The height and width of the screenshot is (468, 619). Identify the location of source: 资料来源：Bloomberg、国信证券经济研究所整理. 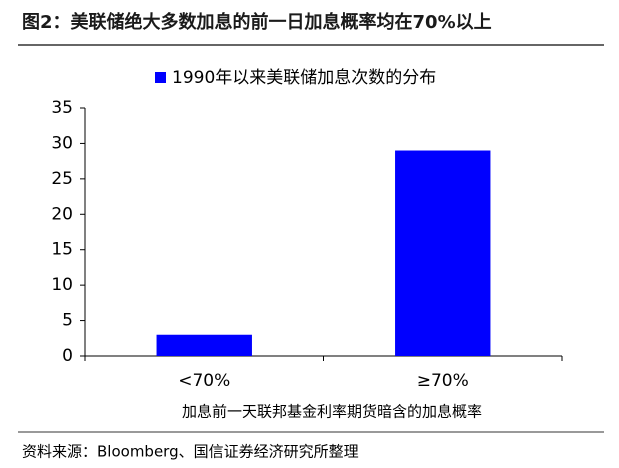
(190, 452).